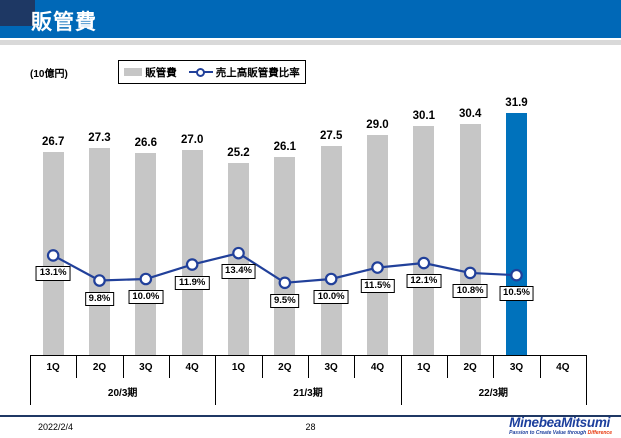 The width and height of the screenshot is (621, 438). Describe the element at coordinates (99, 298) in the screenshot. I see `ratio-value-label: 9.8%` at that location.